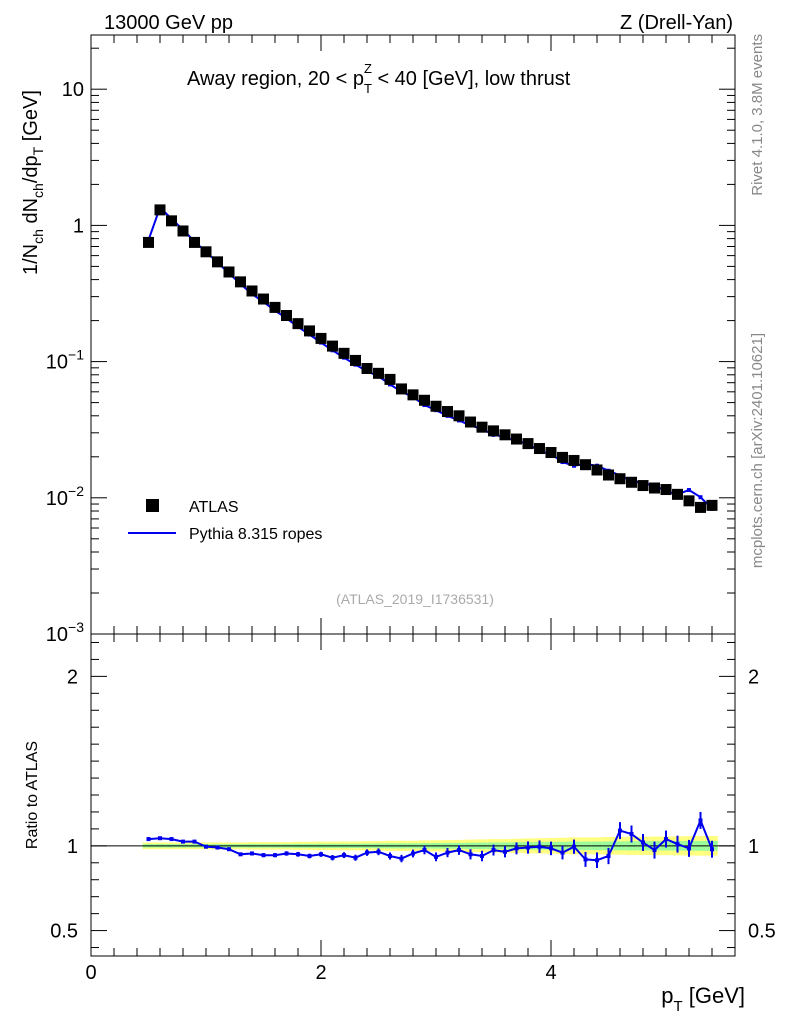  What do you see at coordinates (72, 677) in the screenshot?
I see `ratio-y-tick-label-left: 2` at bounding box center [72, 677].